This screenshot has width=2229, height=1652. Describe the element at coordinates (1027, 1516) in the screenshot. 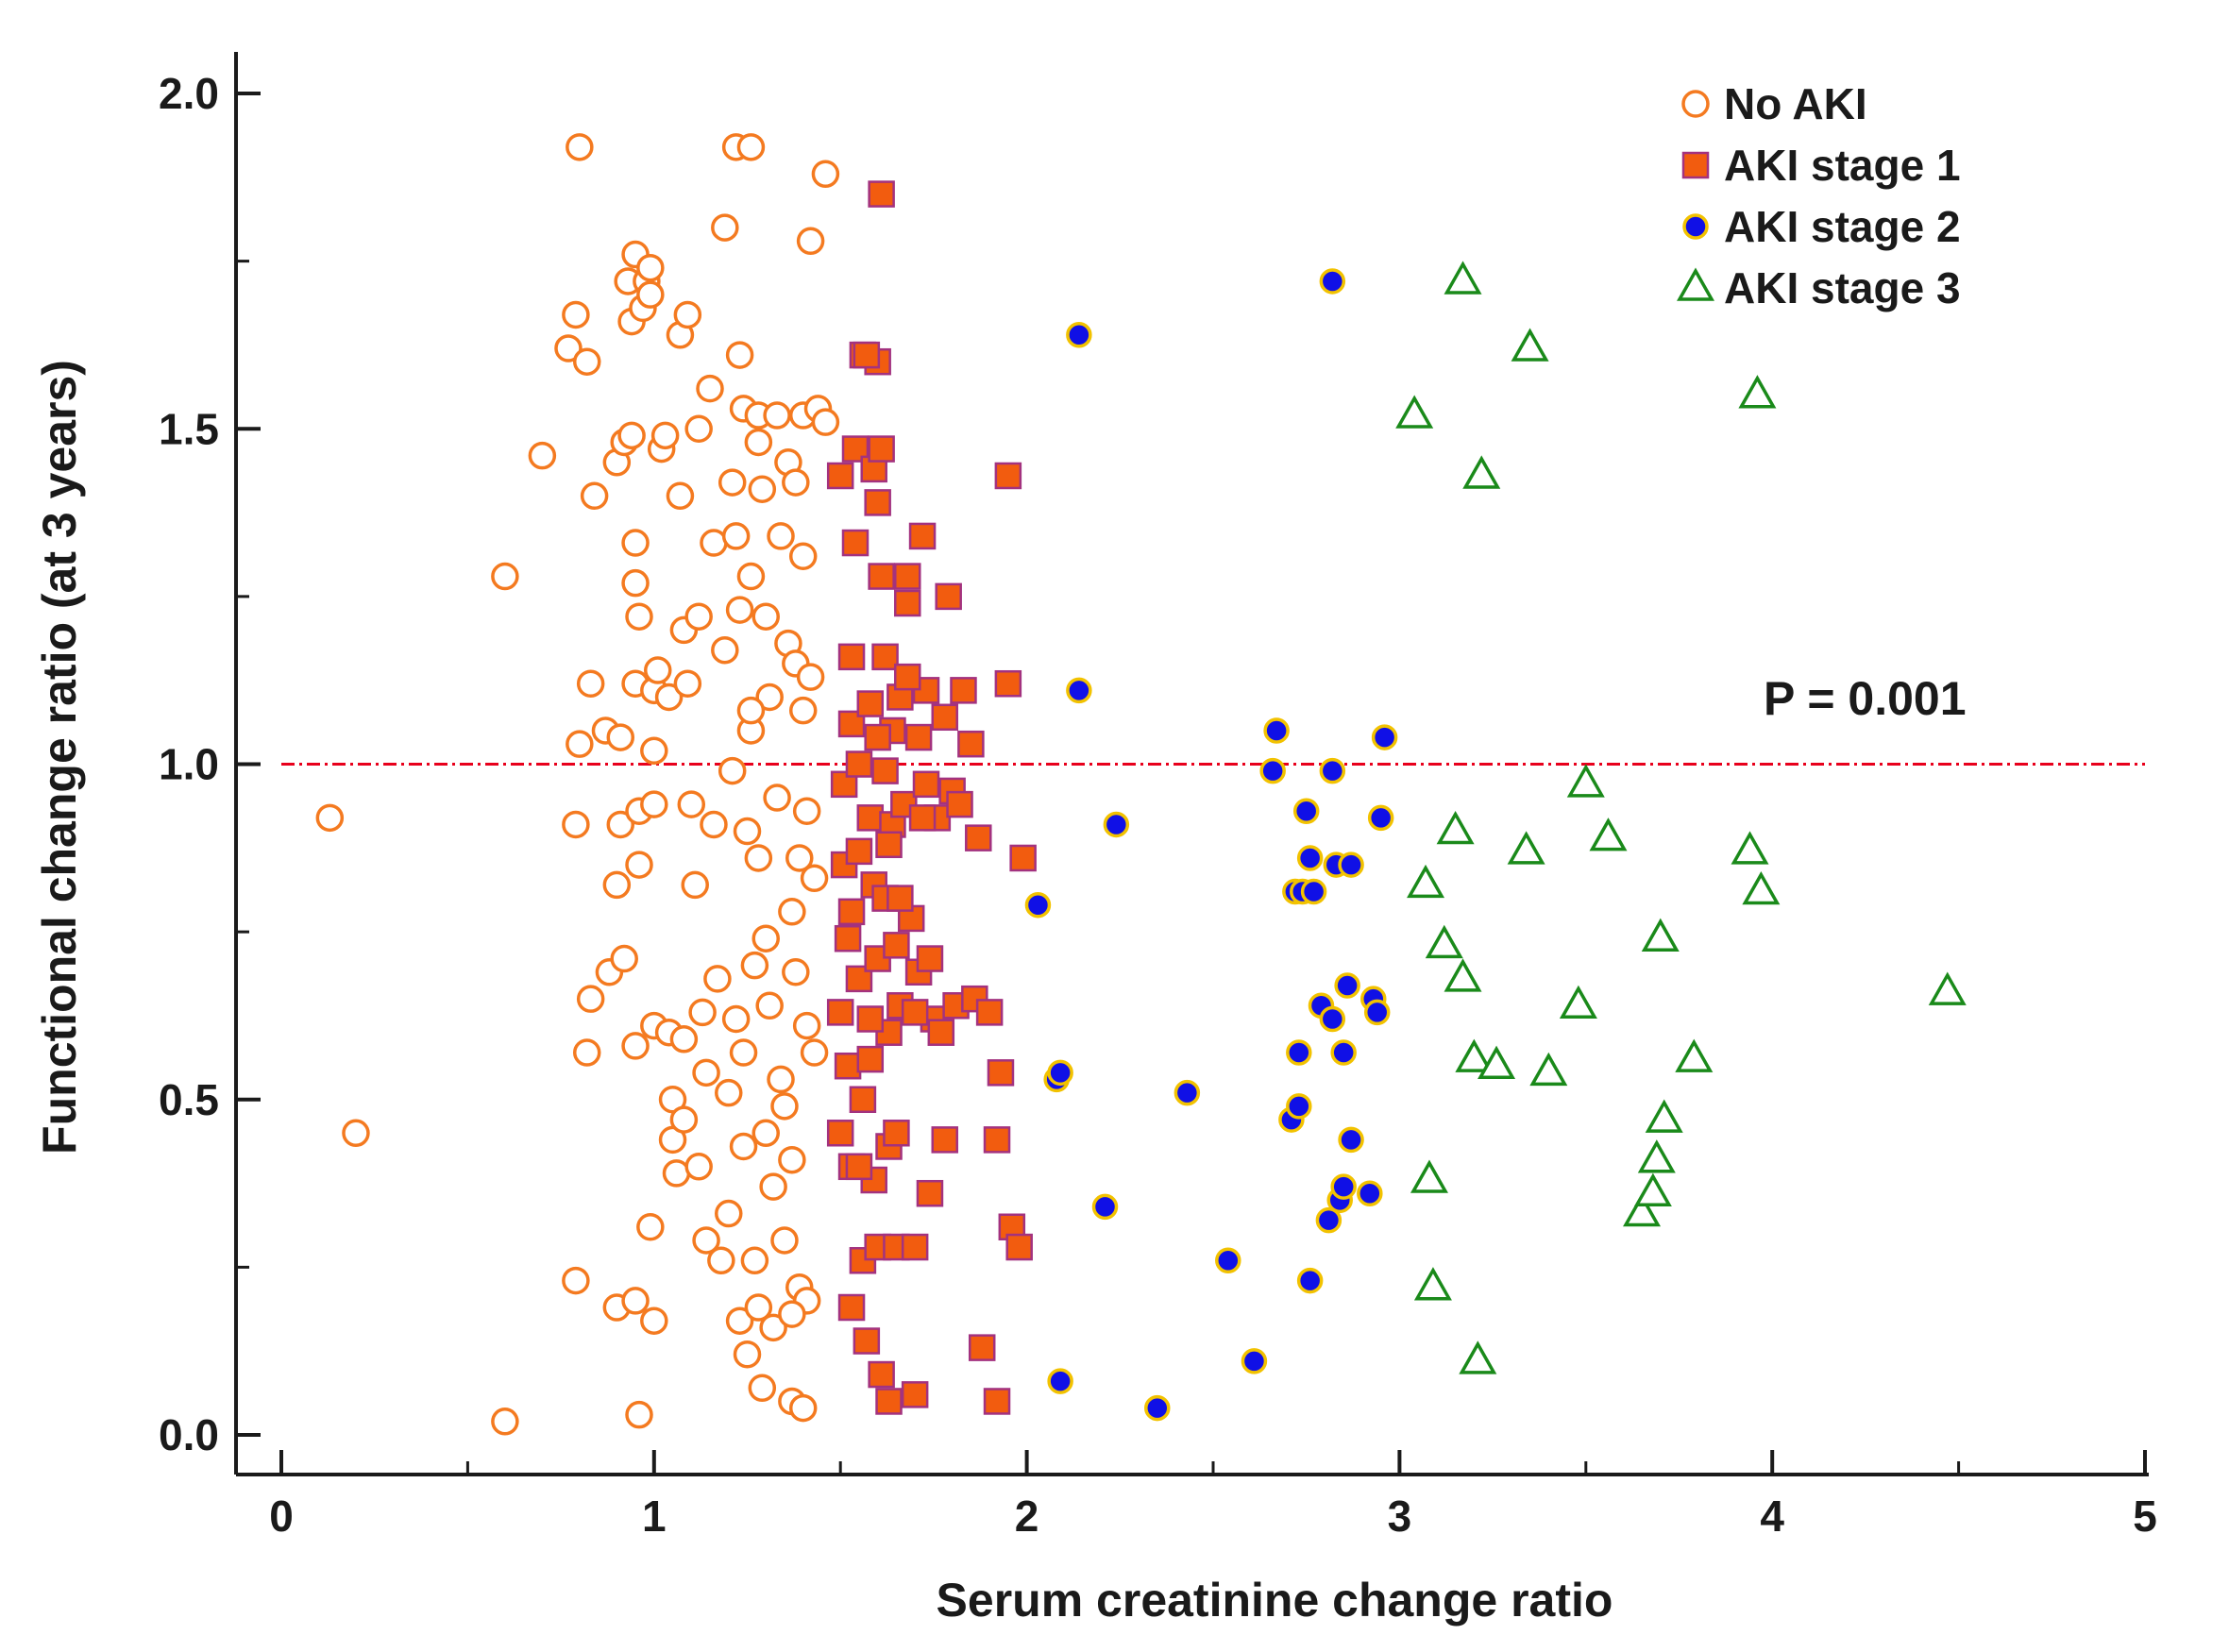

I see `x-tick-label: 2` at that location.